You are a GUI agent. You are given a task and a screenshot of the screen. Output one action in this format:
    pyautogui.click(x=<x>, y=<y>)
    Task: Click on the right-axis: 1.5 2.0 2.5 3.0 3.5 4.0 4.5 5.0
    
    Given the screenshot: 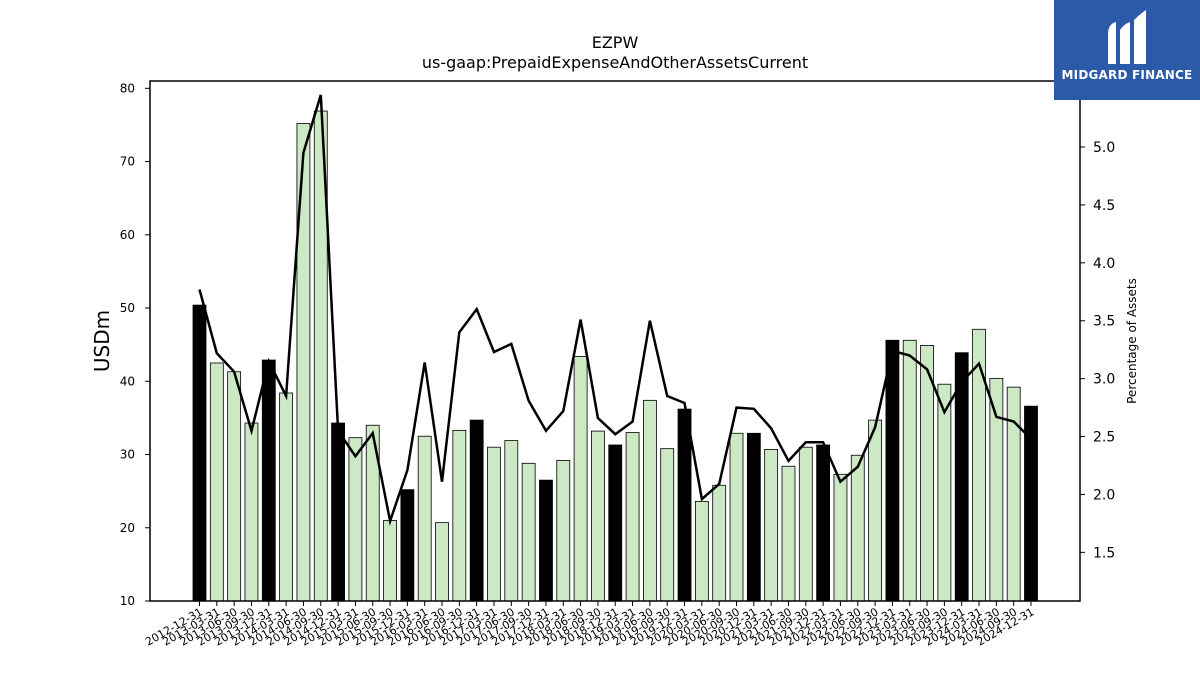 What is the action you would take?
    pyautogui.click(x=1097, y=350)
    